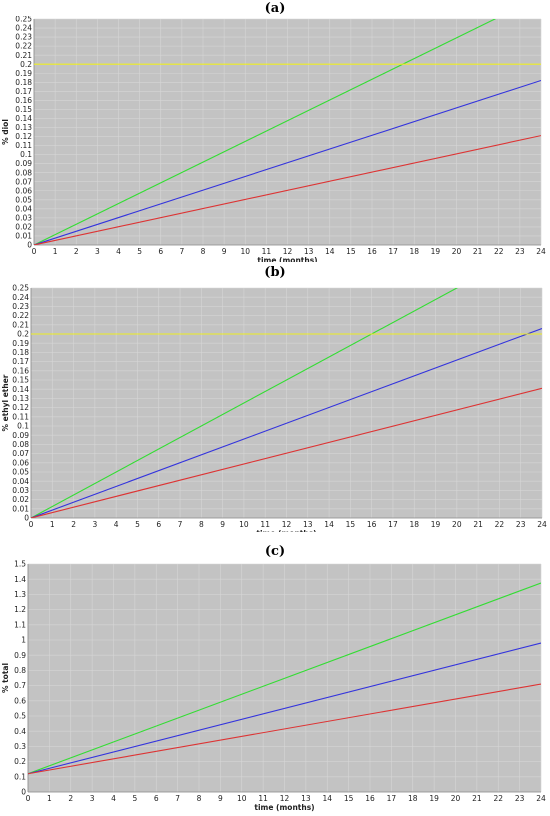 This screenshot has width=550, height=816. Describe the element at coordinates (20, 398) in the screenshot. I see `y-tick-label: 0.13` at that location.